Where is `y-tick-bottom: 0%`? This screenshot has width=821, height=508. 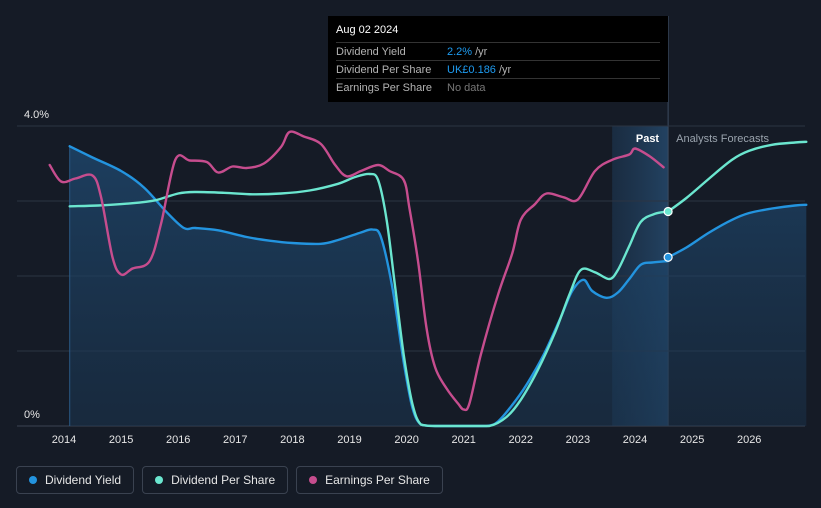
y-tick-bottom: 0% is located at coordinates (32, 415).